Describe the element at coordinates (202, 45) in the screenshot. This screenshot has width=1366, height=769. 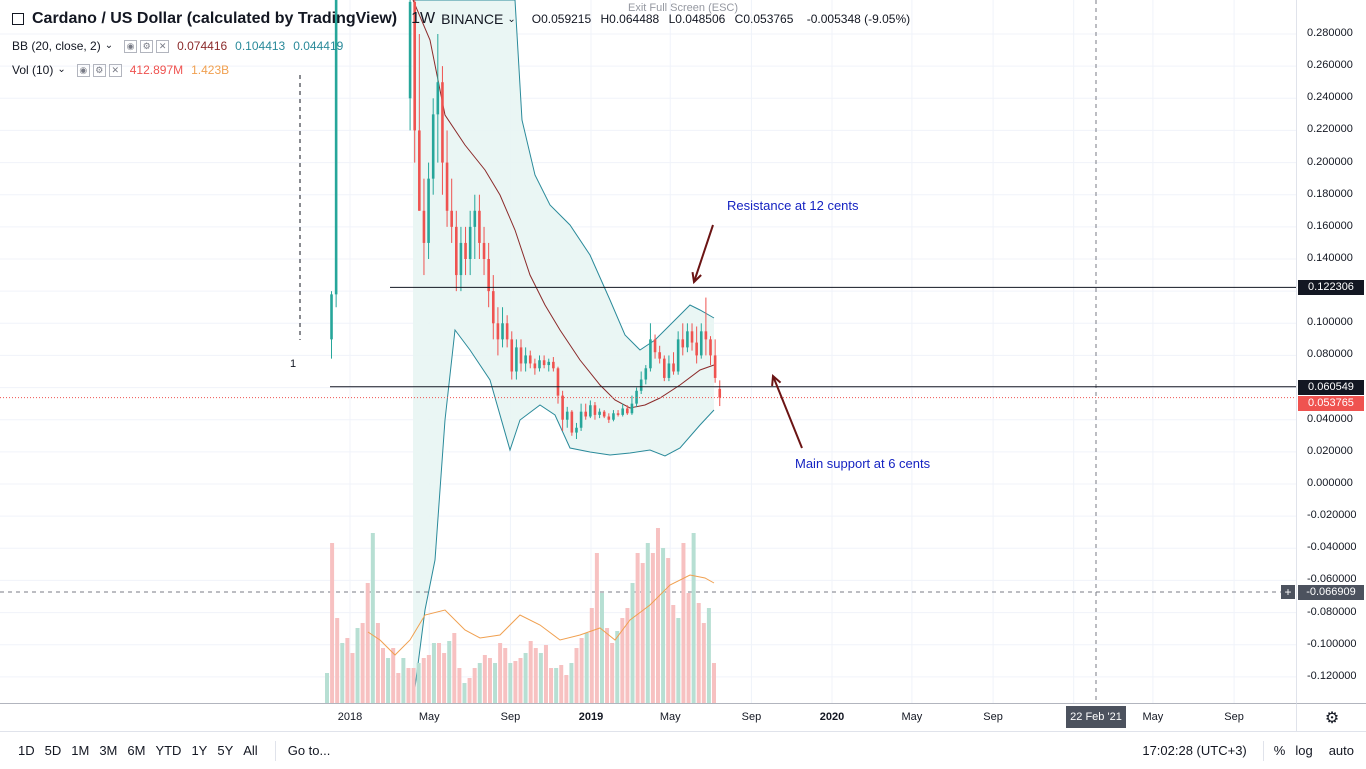
I see `bb-basis-value: 0.074416` at that location.